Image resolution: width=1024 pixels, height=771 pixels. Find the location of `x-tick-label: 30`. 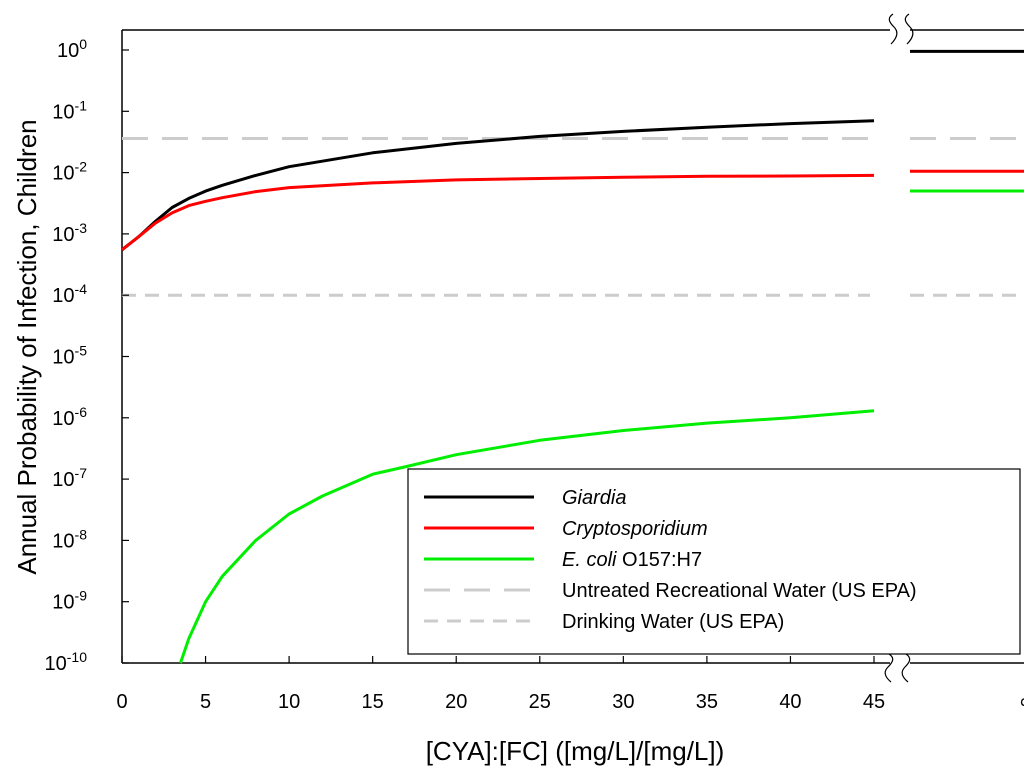

x-tick-label: 30 is located at coordinates (623, 702).